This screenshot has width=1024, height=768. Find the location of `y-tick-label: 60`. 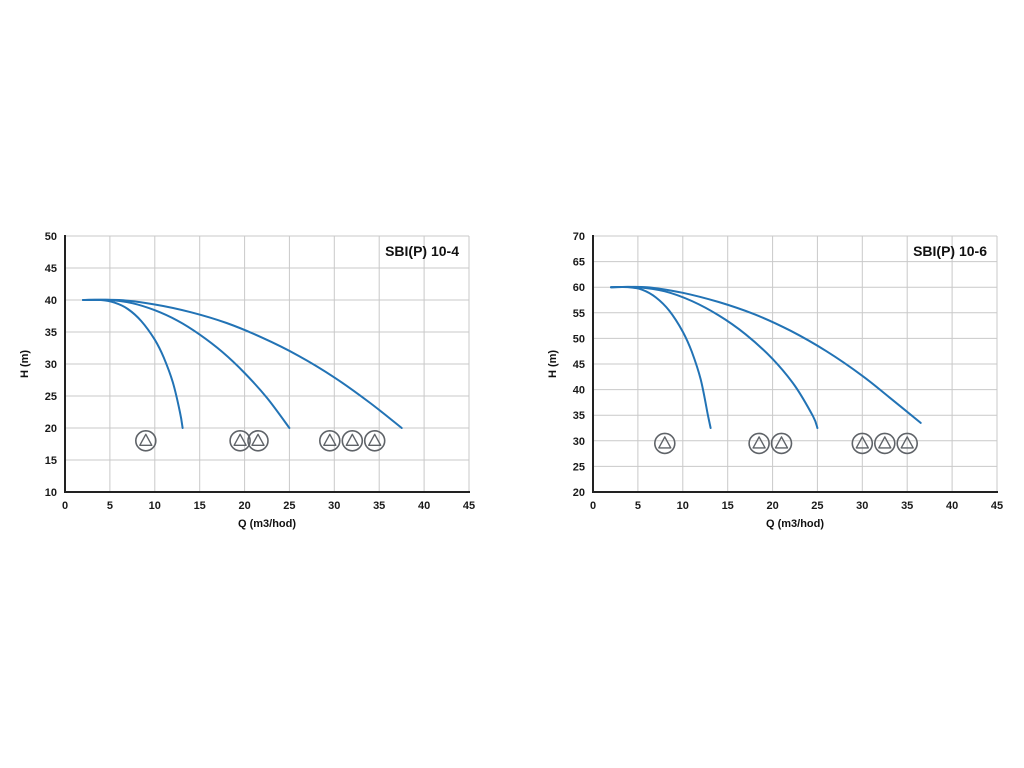

y-tick-label: 60 is located at coordinates (579, 288).